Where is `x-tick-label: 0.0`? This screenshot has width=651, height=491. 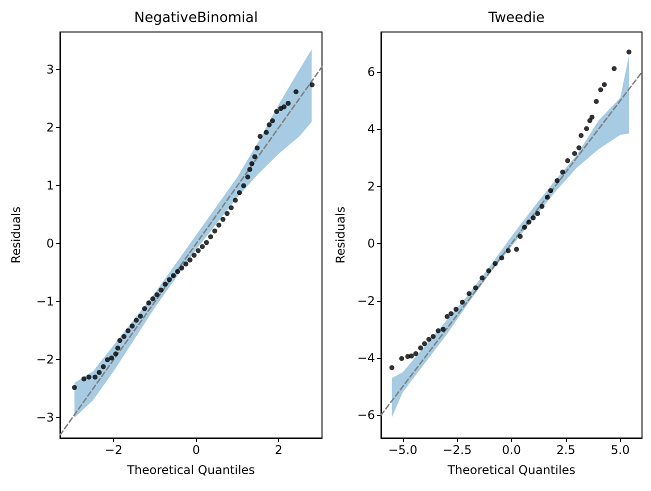
x-tick-label: 0.0 is located at coordinates (512, 450).